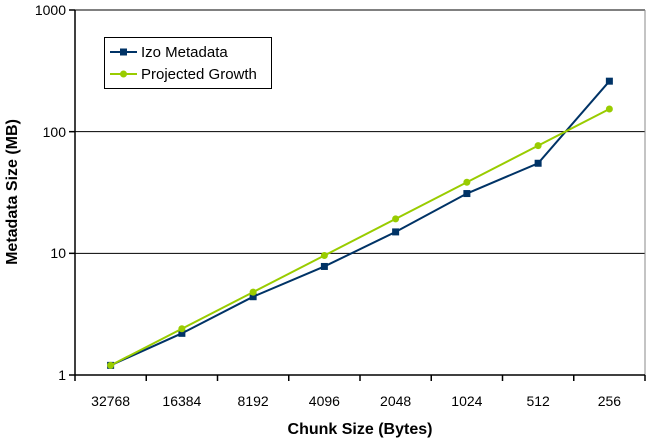  I want to click on legend: Izo Metadata Projected Growth, so click(188, 63).